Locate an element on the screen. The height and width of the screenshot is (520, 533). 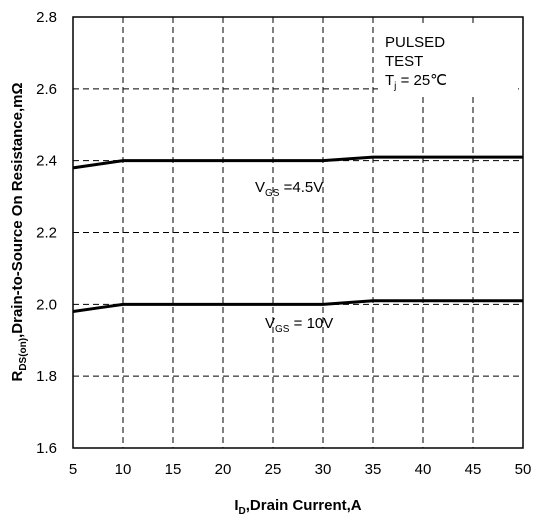
annotation: PULSED is located at coordinates (415, 42).